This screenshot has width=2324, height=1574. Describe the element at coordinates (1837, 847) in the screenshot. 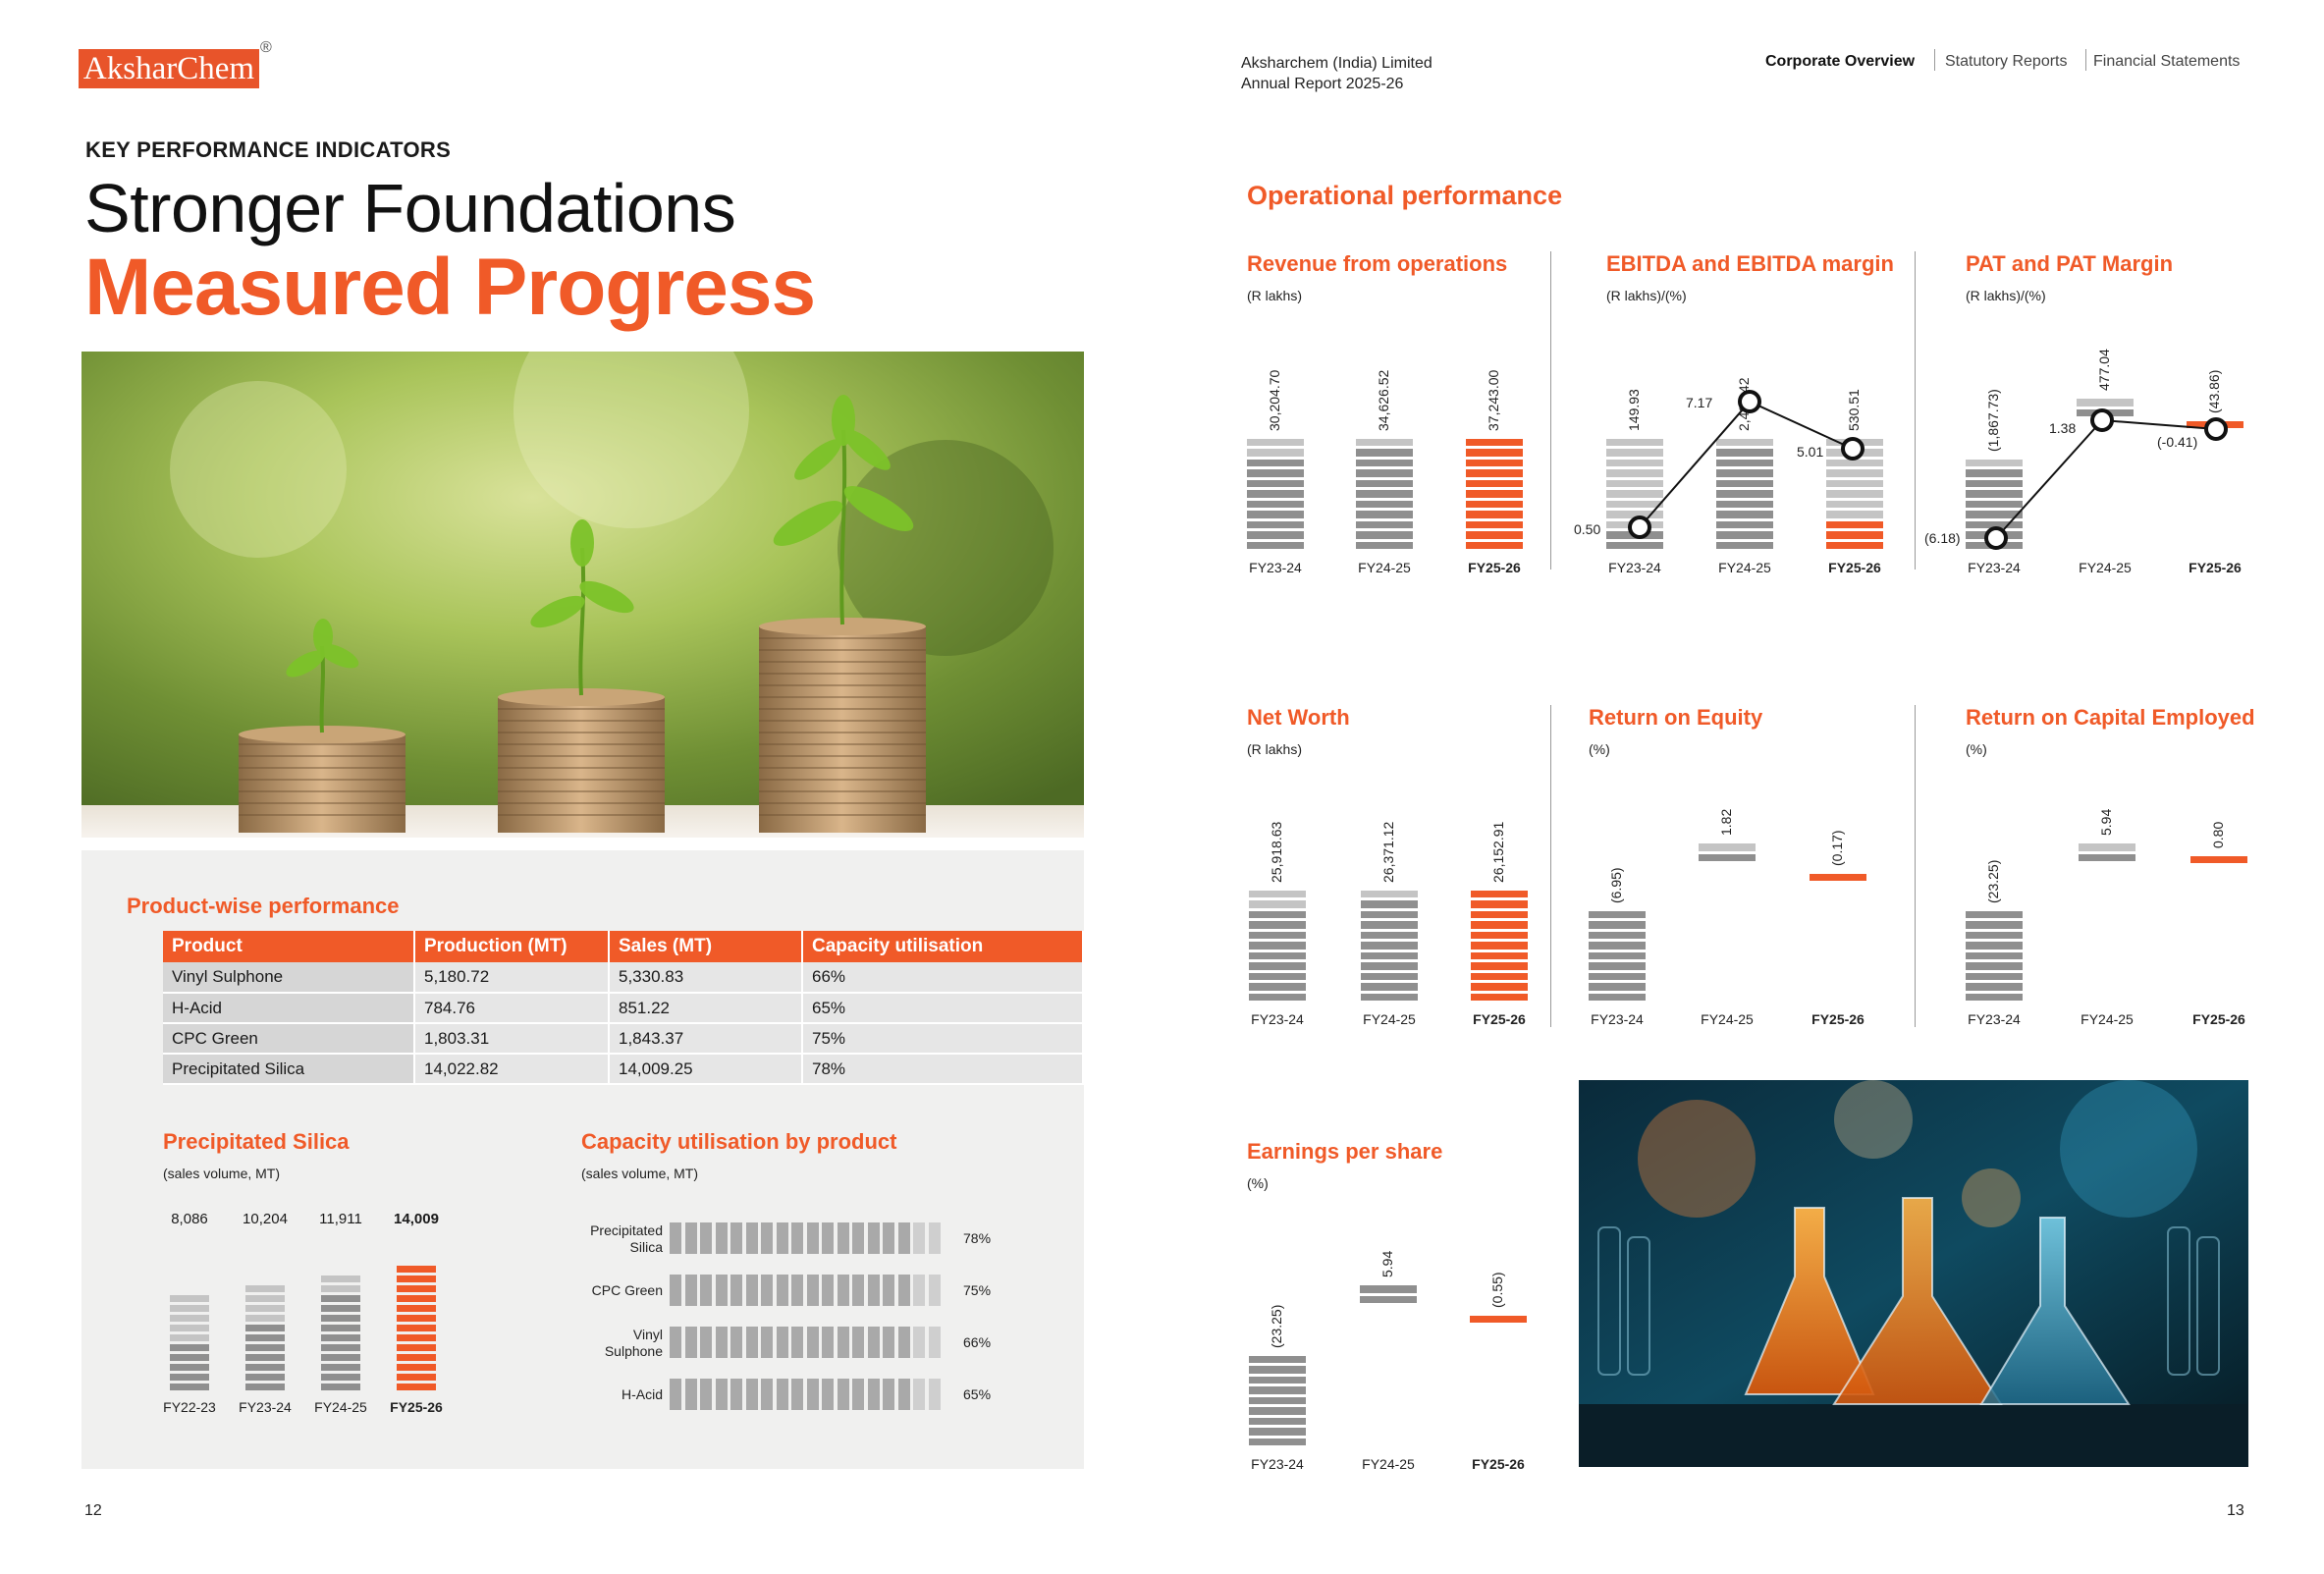

I see `kpi-bar-value-label: (0.17)` at that location.